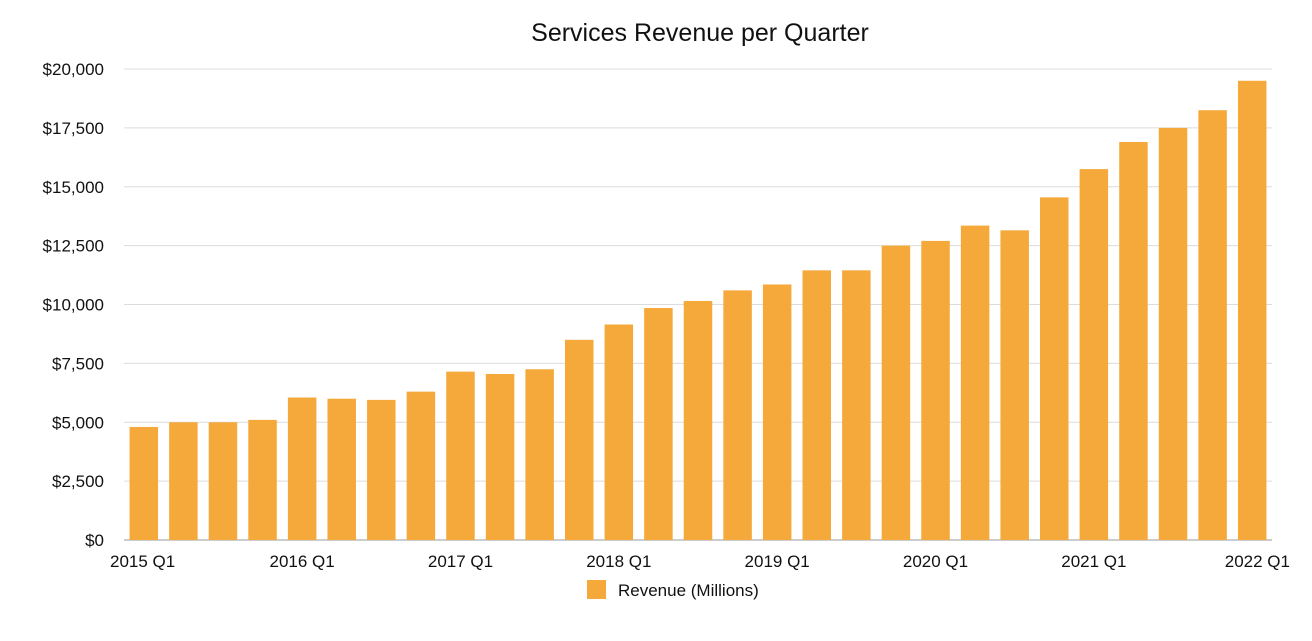  I want to click on x-tick-label: 2015 Q1, so click(142, 561).